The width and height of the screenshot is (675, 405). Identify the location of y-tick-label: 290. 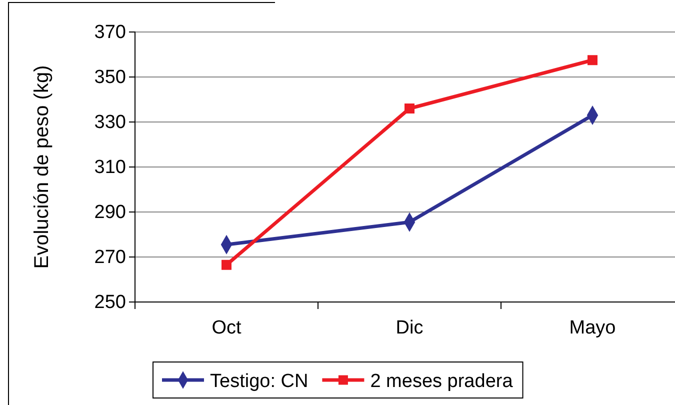
(110, 213).